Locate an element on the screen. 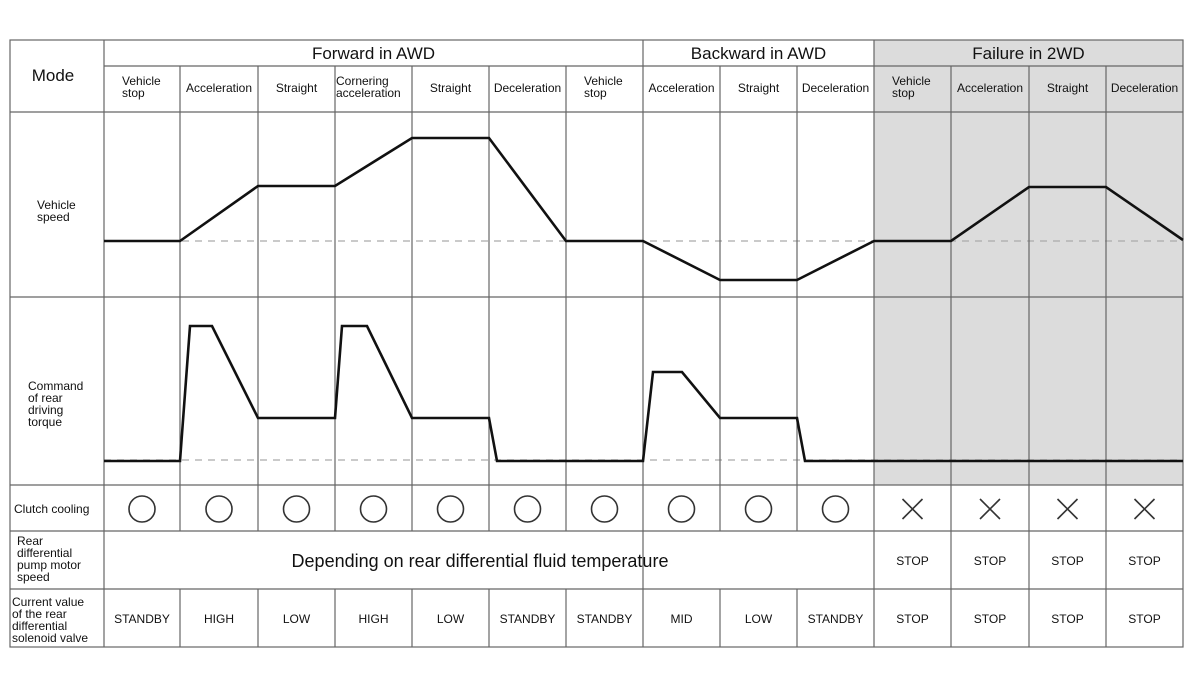 This screenshot has width=1200, height=689. row-label-rear-torque: driving is located at coordinates (45, 410).